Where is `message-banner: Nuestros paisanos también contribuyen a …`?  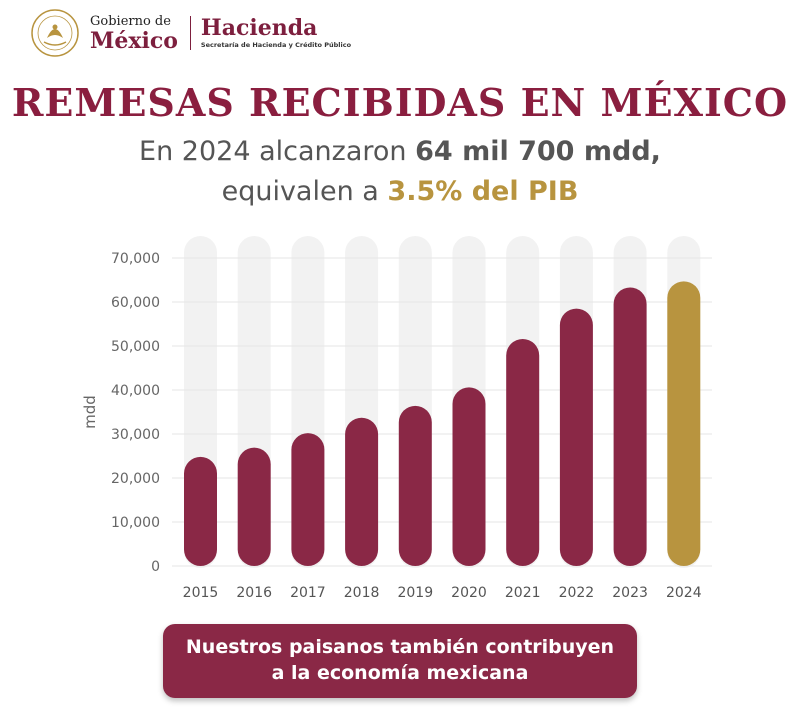 message-banner: Nuestros paisanos también contribuyen a … is located at coordinates (400, 661).